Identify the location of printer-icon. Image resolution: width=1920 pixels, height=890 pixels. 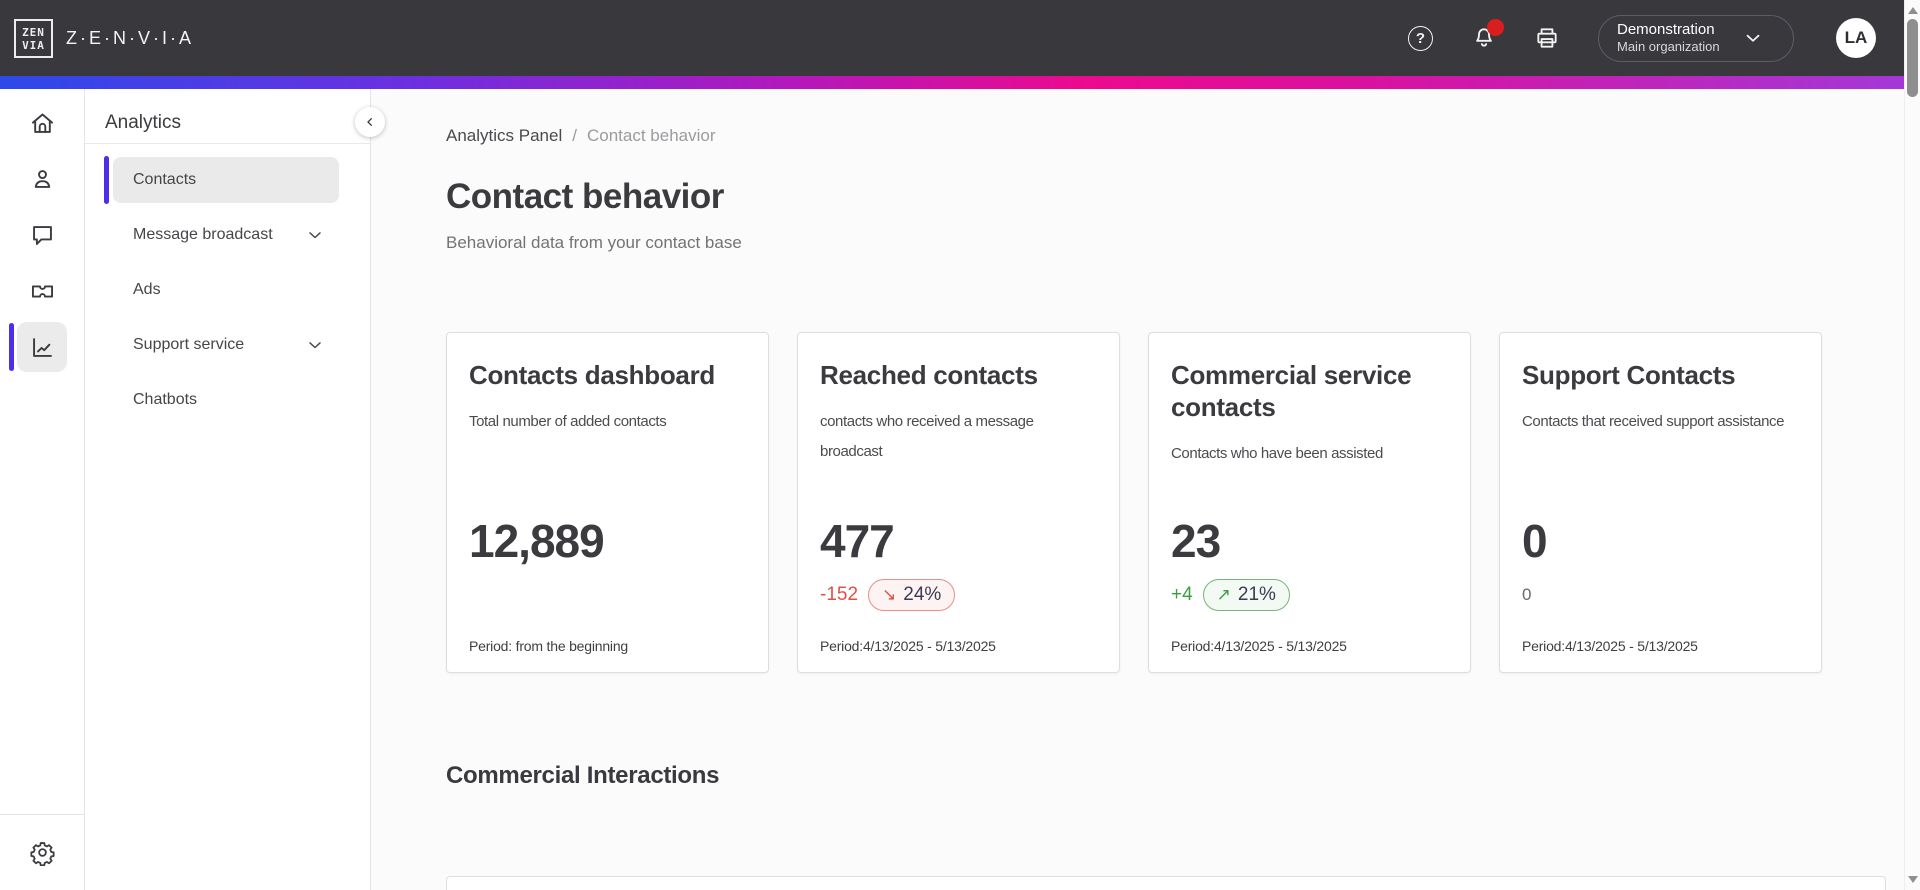
(1546, 38).